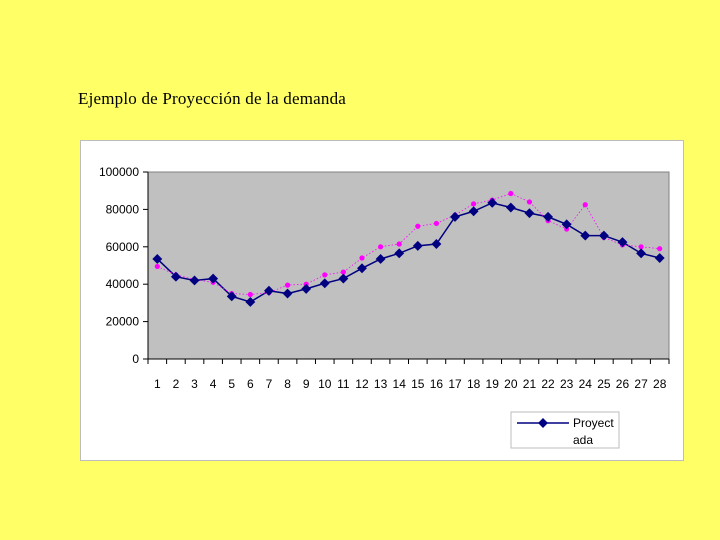 The image size is (720, 540). I want to click on x-tick-label: 2, so click(176, 384).